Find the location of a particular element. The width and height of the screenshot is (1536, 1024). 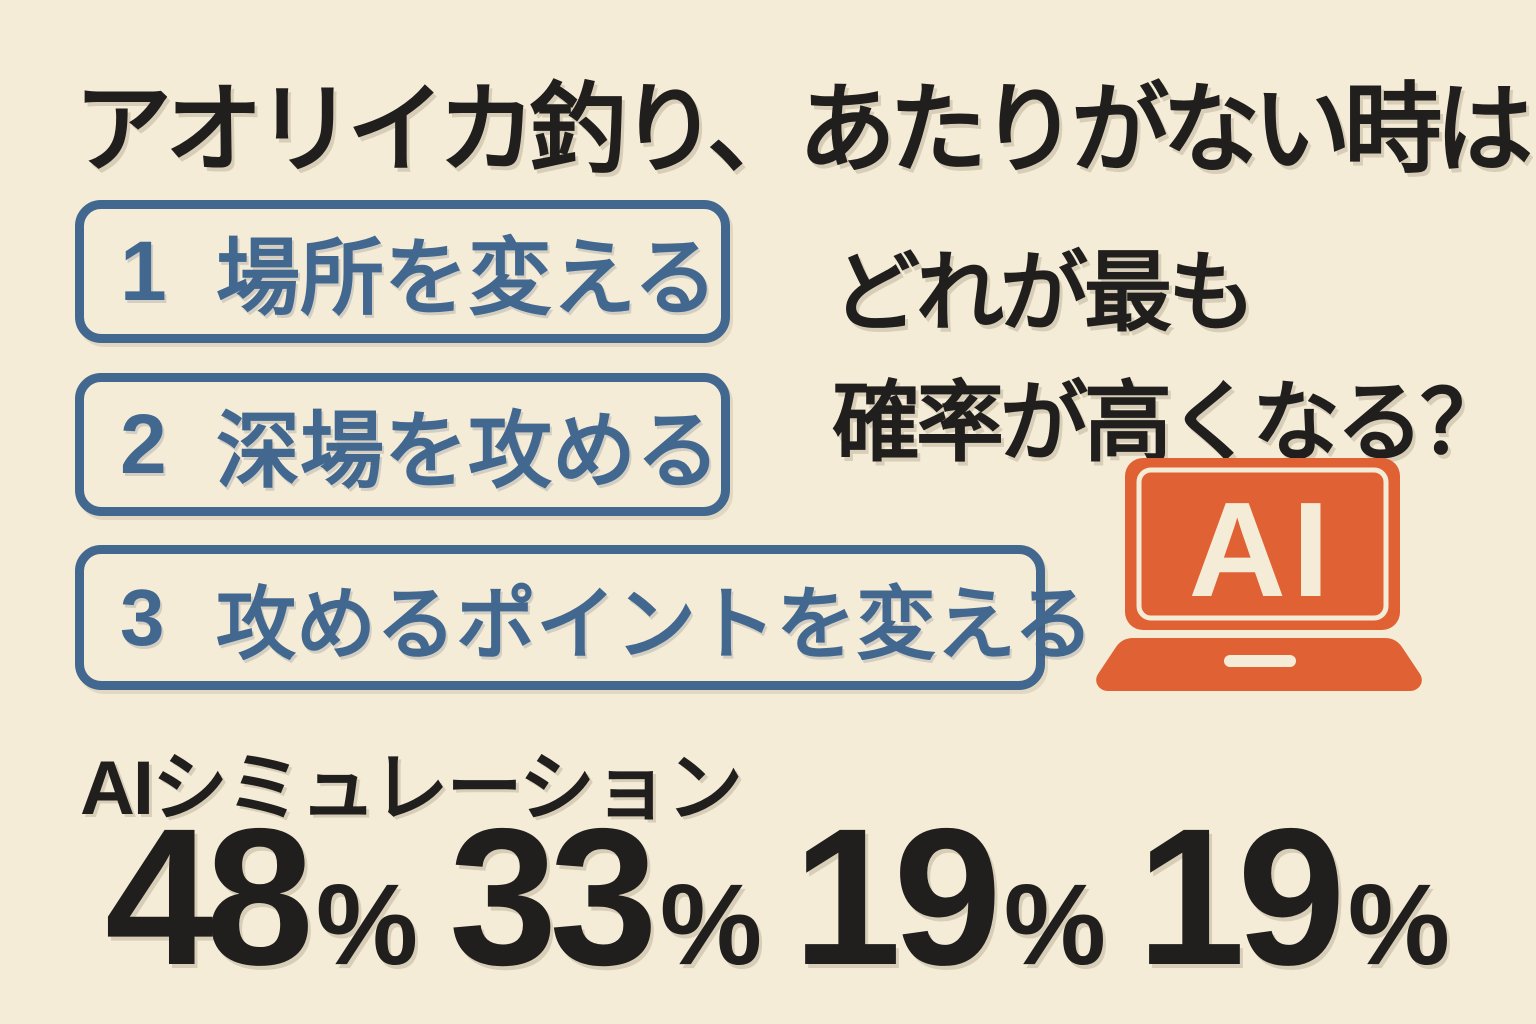

laptop-screen-inner-border is located at coordinates (1262, 544).